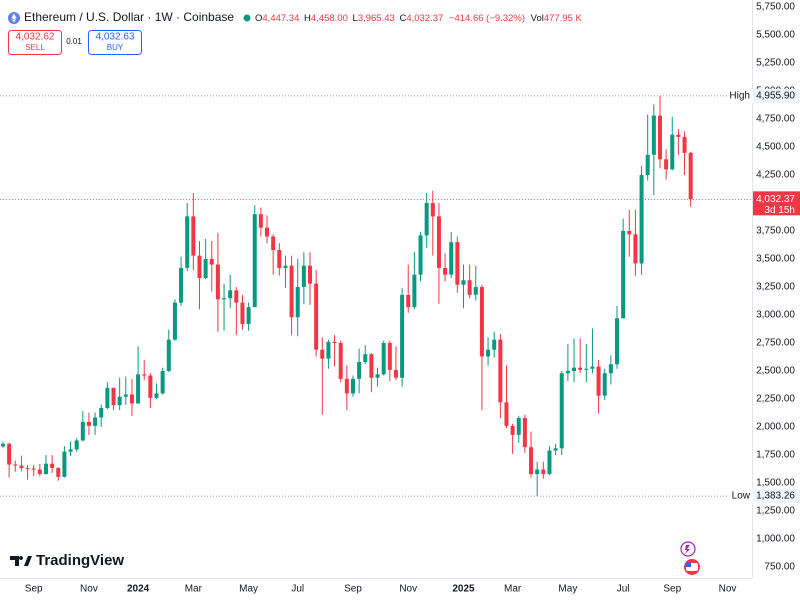  Describe the element at coordinates (34, 589) in the screenshot. I see `x-tick-label: Sep` at that location.